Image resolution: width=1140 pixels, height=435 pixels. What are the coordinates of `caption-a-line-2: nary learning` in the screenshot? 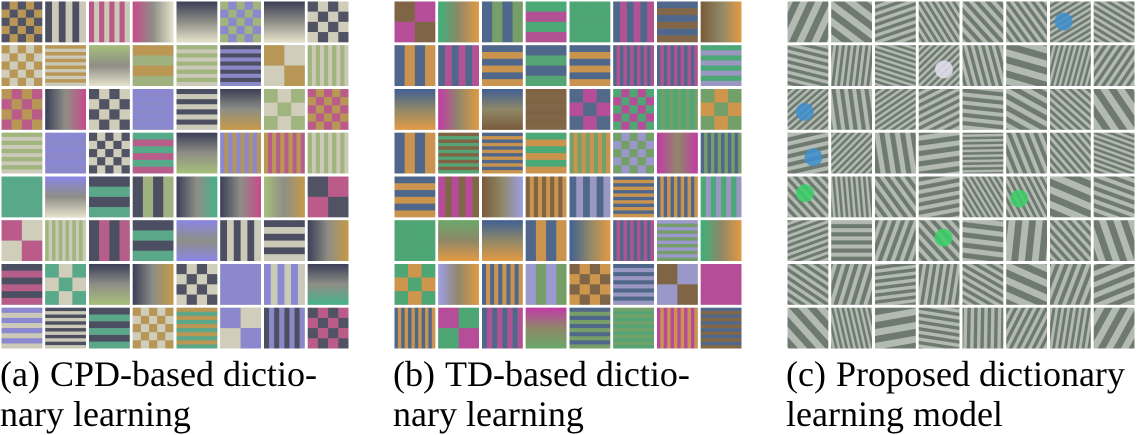 It's located at (95, 414).